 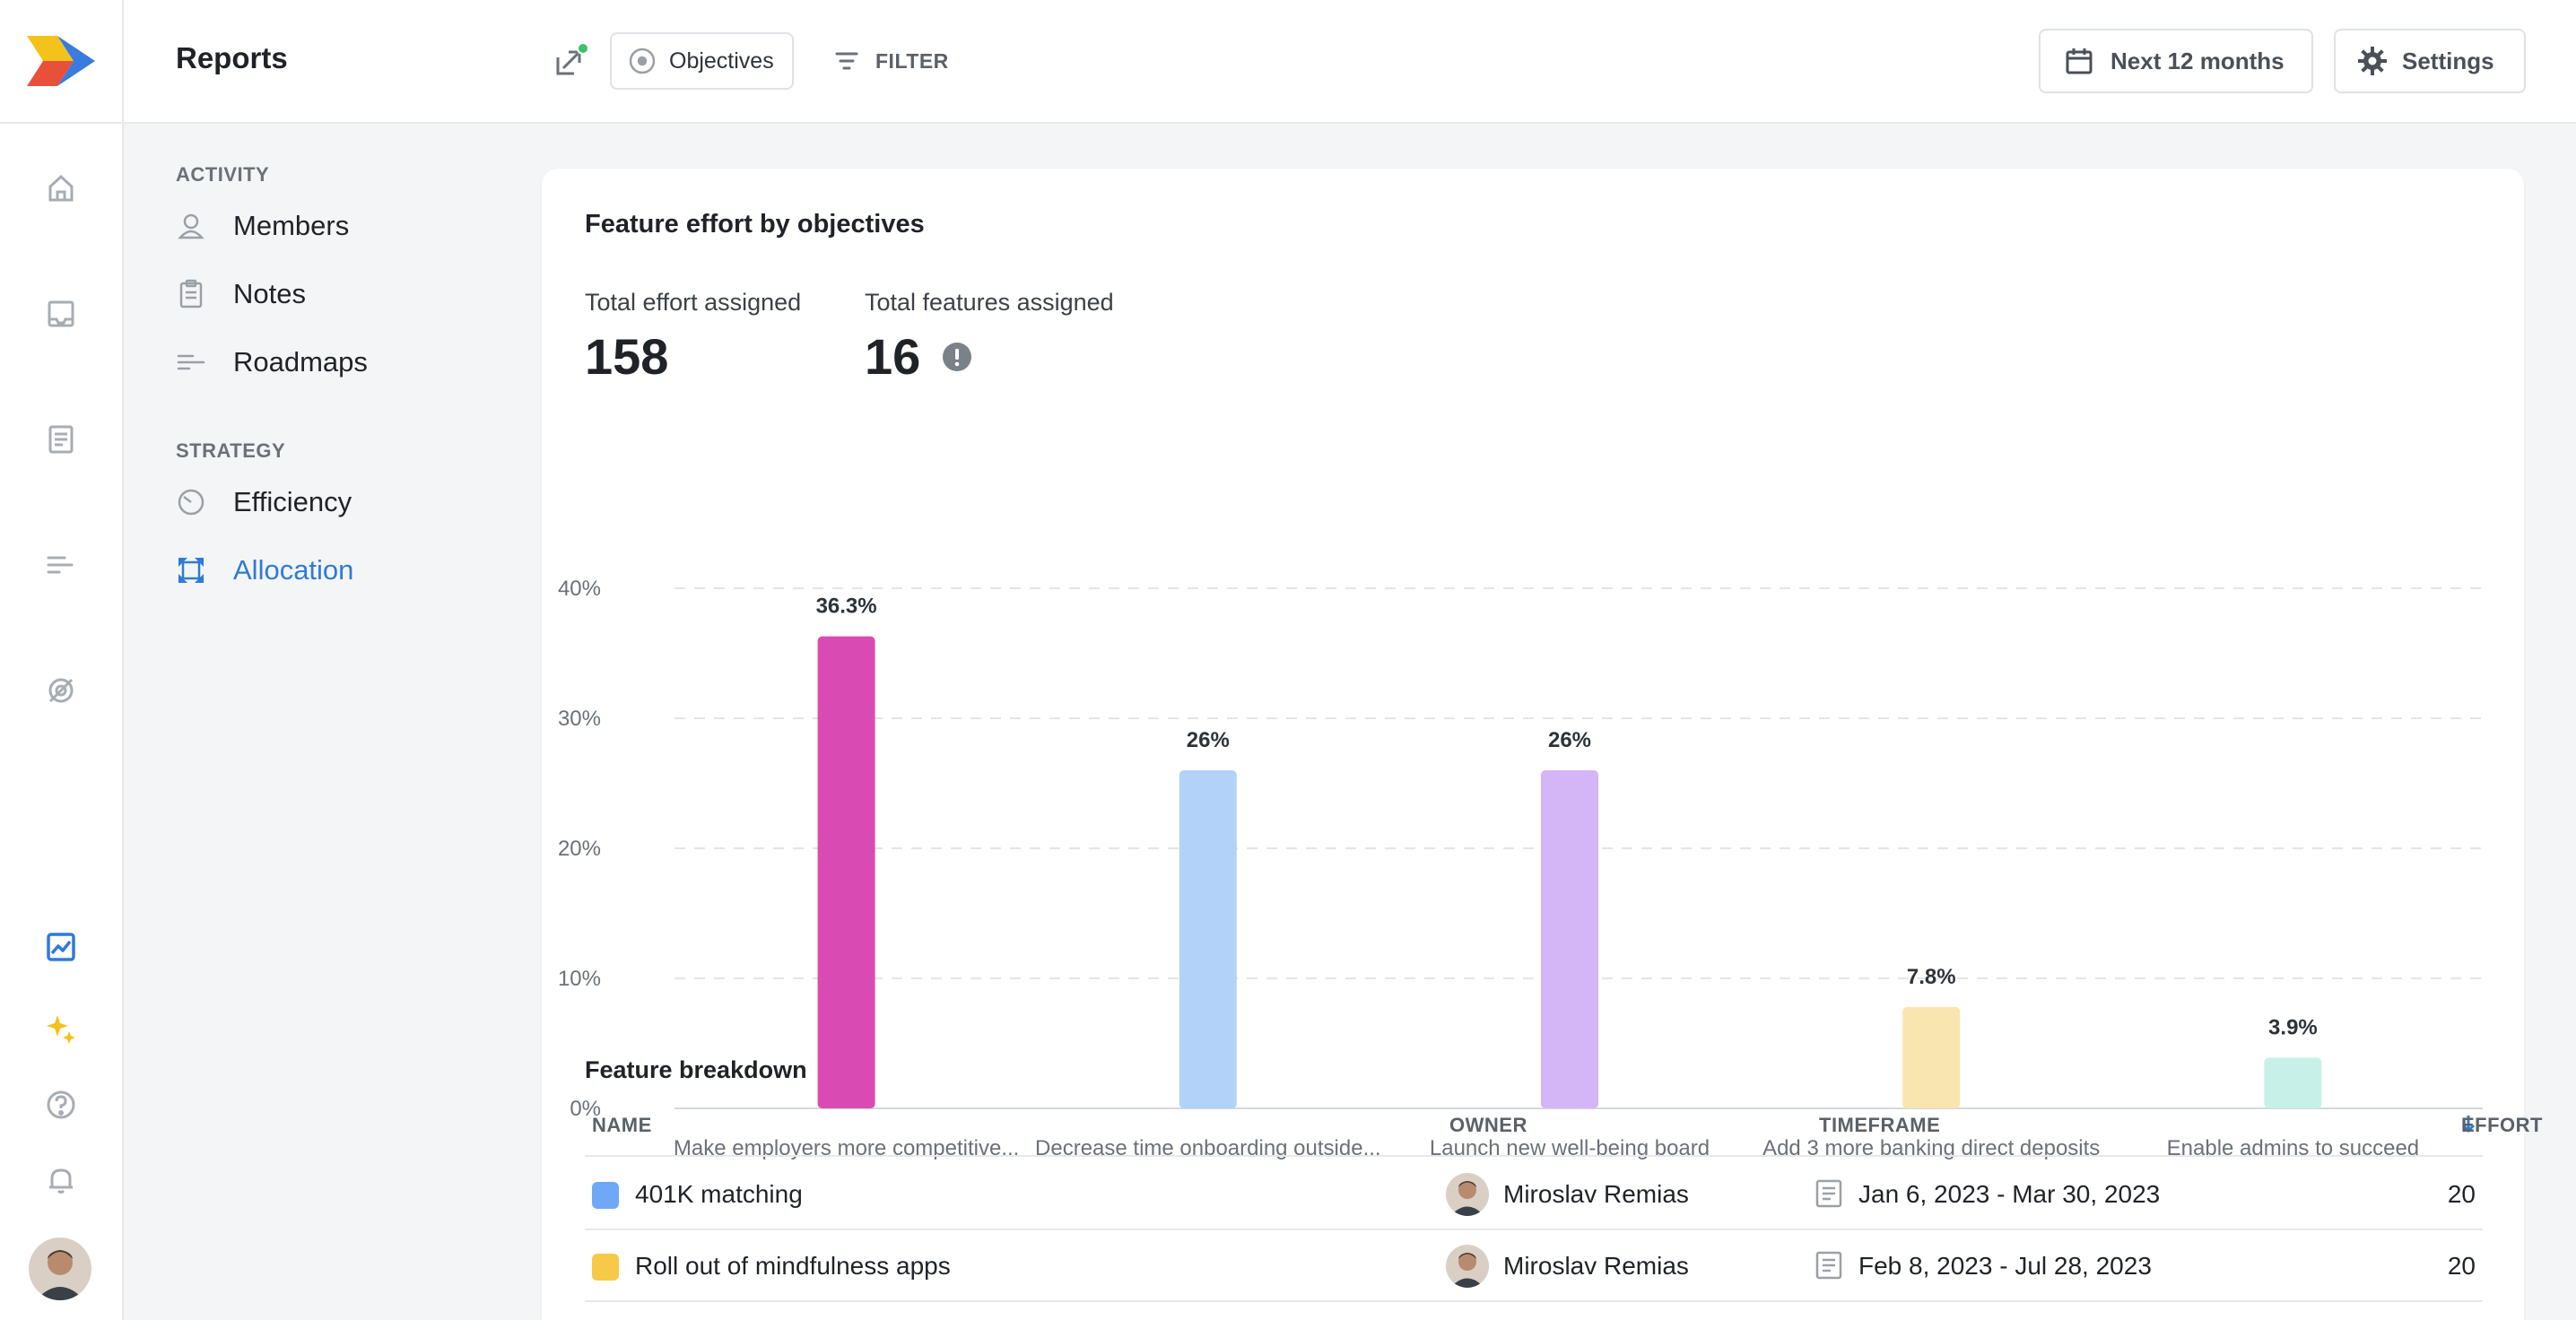 What do you see at coordinates (579, 979) in the screenshot?
I see `y-tick-label: 10%` at bounding box center [579, 979].